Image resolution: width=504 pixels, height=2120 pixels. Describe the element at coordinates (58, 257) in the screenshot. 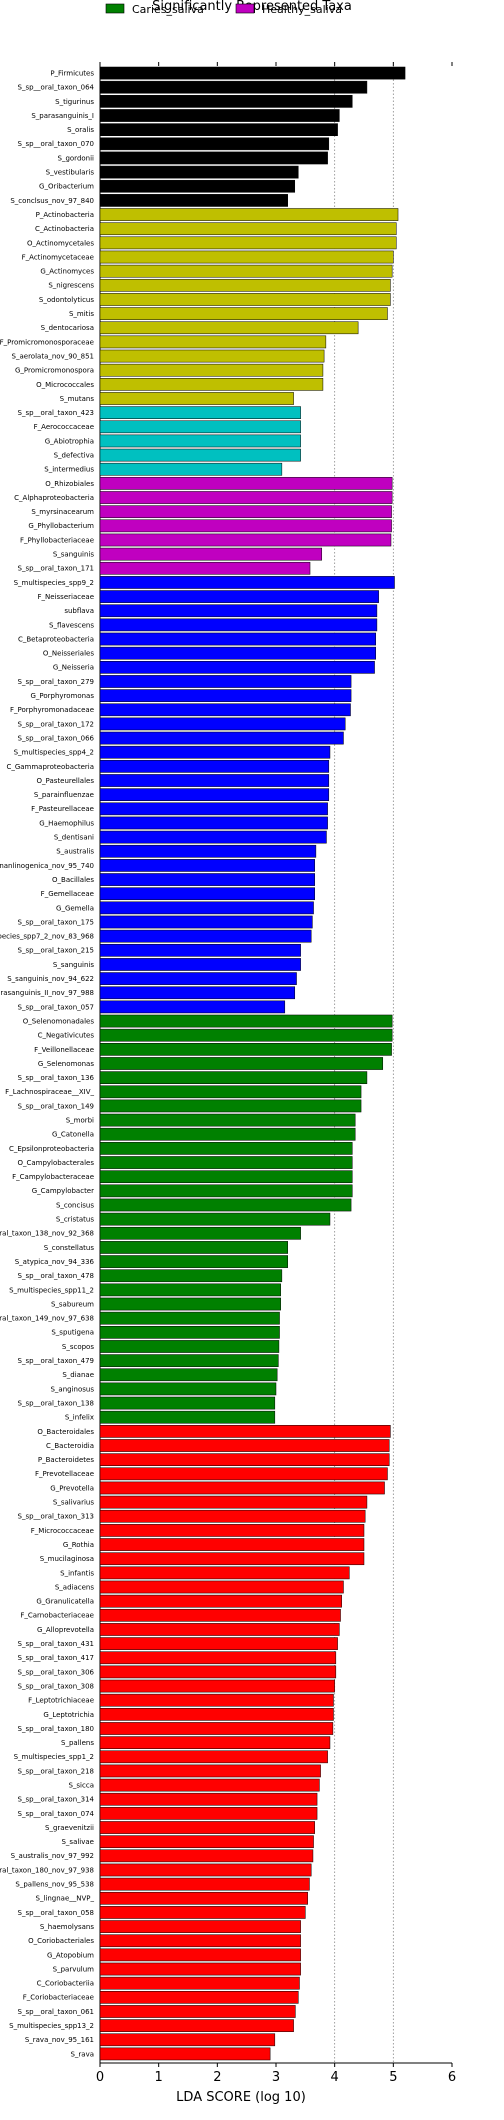

I see `category-label: F_Actinomycetaceae` at that location.